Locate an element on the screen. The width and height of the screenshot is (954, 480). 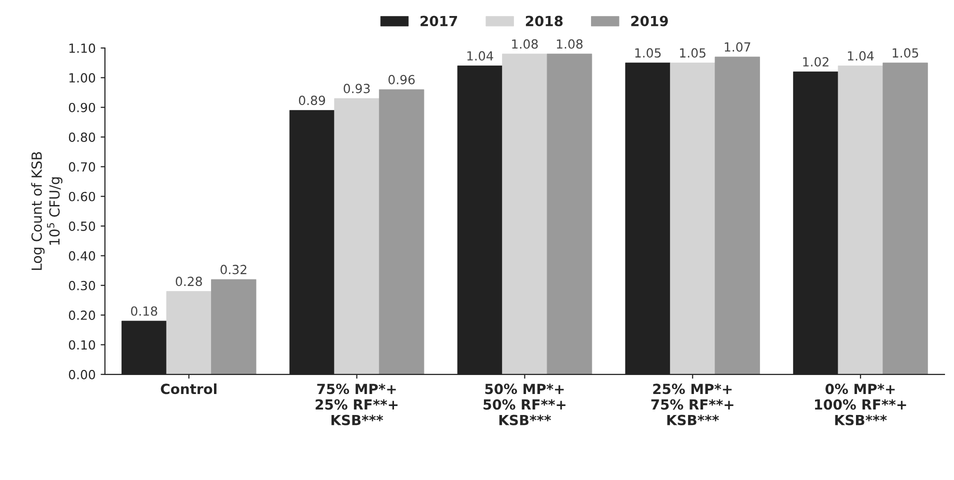
x-tick-label: Control is located at coordinates (188, 388).